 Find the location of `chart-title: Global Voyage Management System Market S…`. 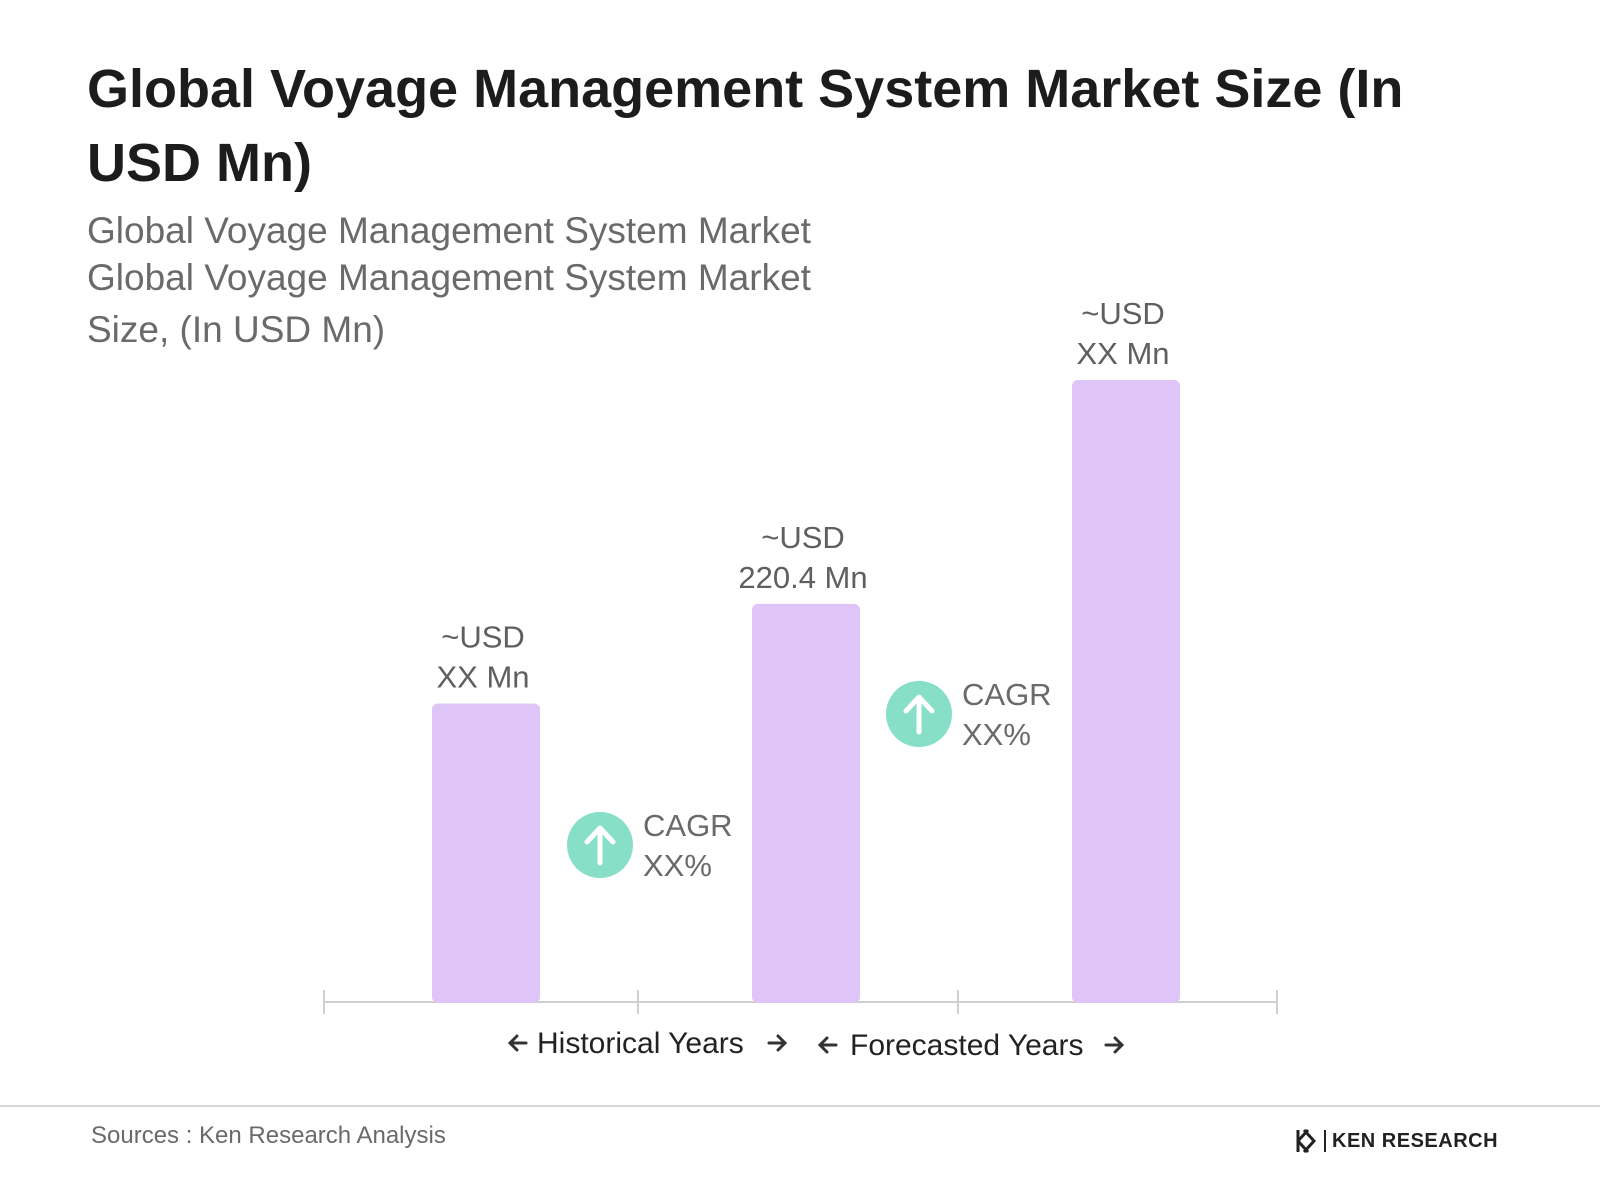

chart-title: Global Voyage Management System Market S… is located at coordinates (745, 126).